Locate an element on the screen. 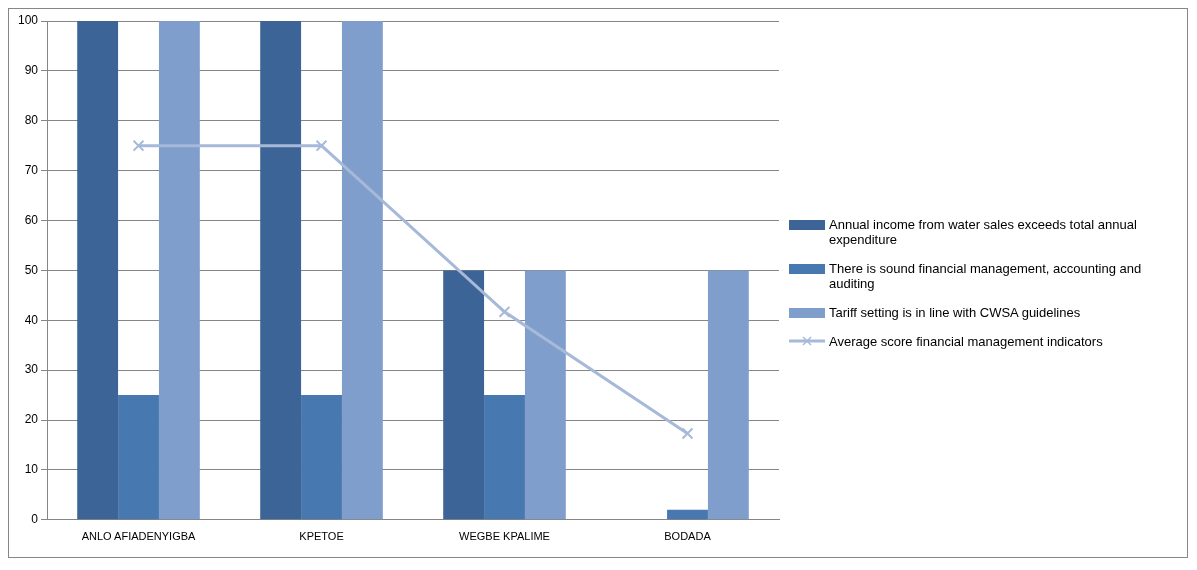  y-tick-label: 60 is located at coordinates (31, 219).